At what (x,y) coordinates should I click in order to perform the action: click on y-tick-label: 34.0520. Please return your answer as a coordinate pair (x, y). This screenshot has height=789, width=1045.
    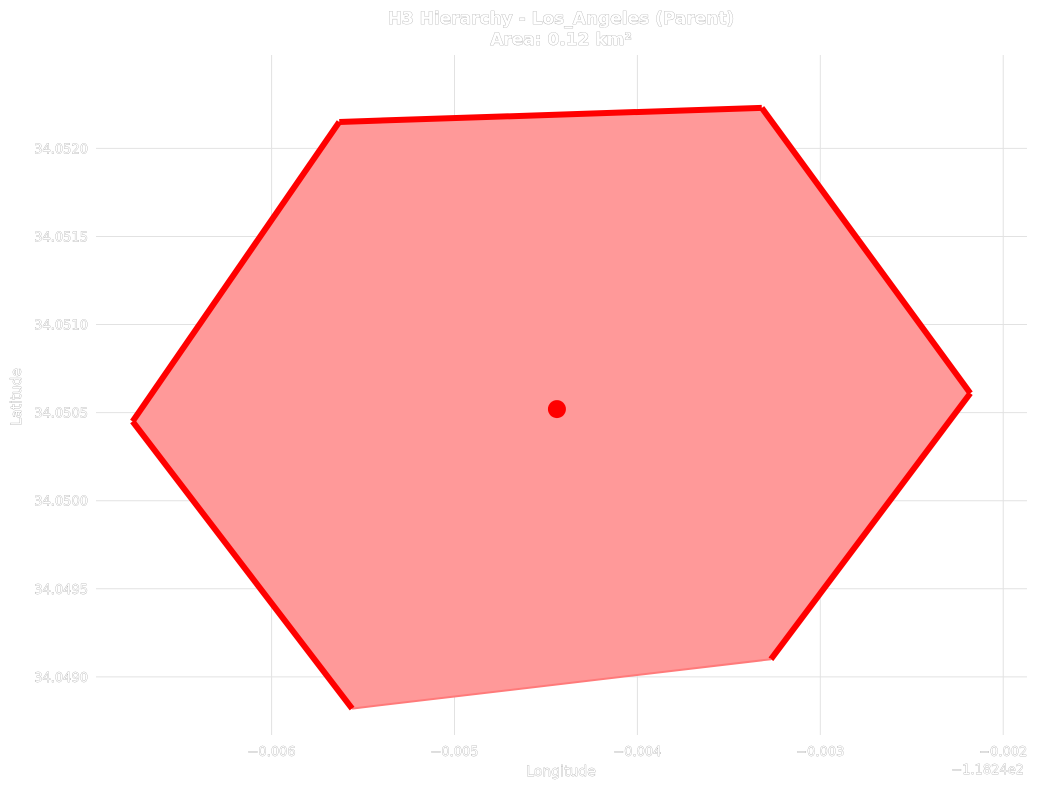
    Looking at the image, I should click on (61, 149).